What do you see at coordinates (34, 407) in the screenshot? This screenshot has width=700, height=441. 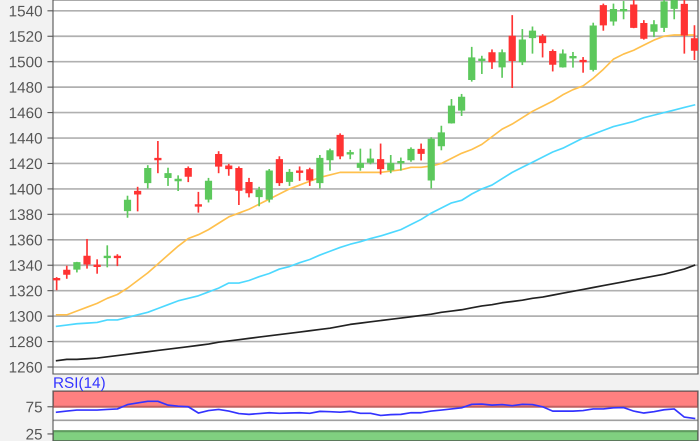 I see `y-tick-label: 75` at bounding box center [34, 407].